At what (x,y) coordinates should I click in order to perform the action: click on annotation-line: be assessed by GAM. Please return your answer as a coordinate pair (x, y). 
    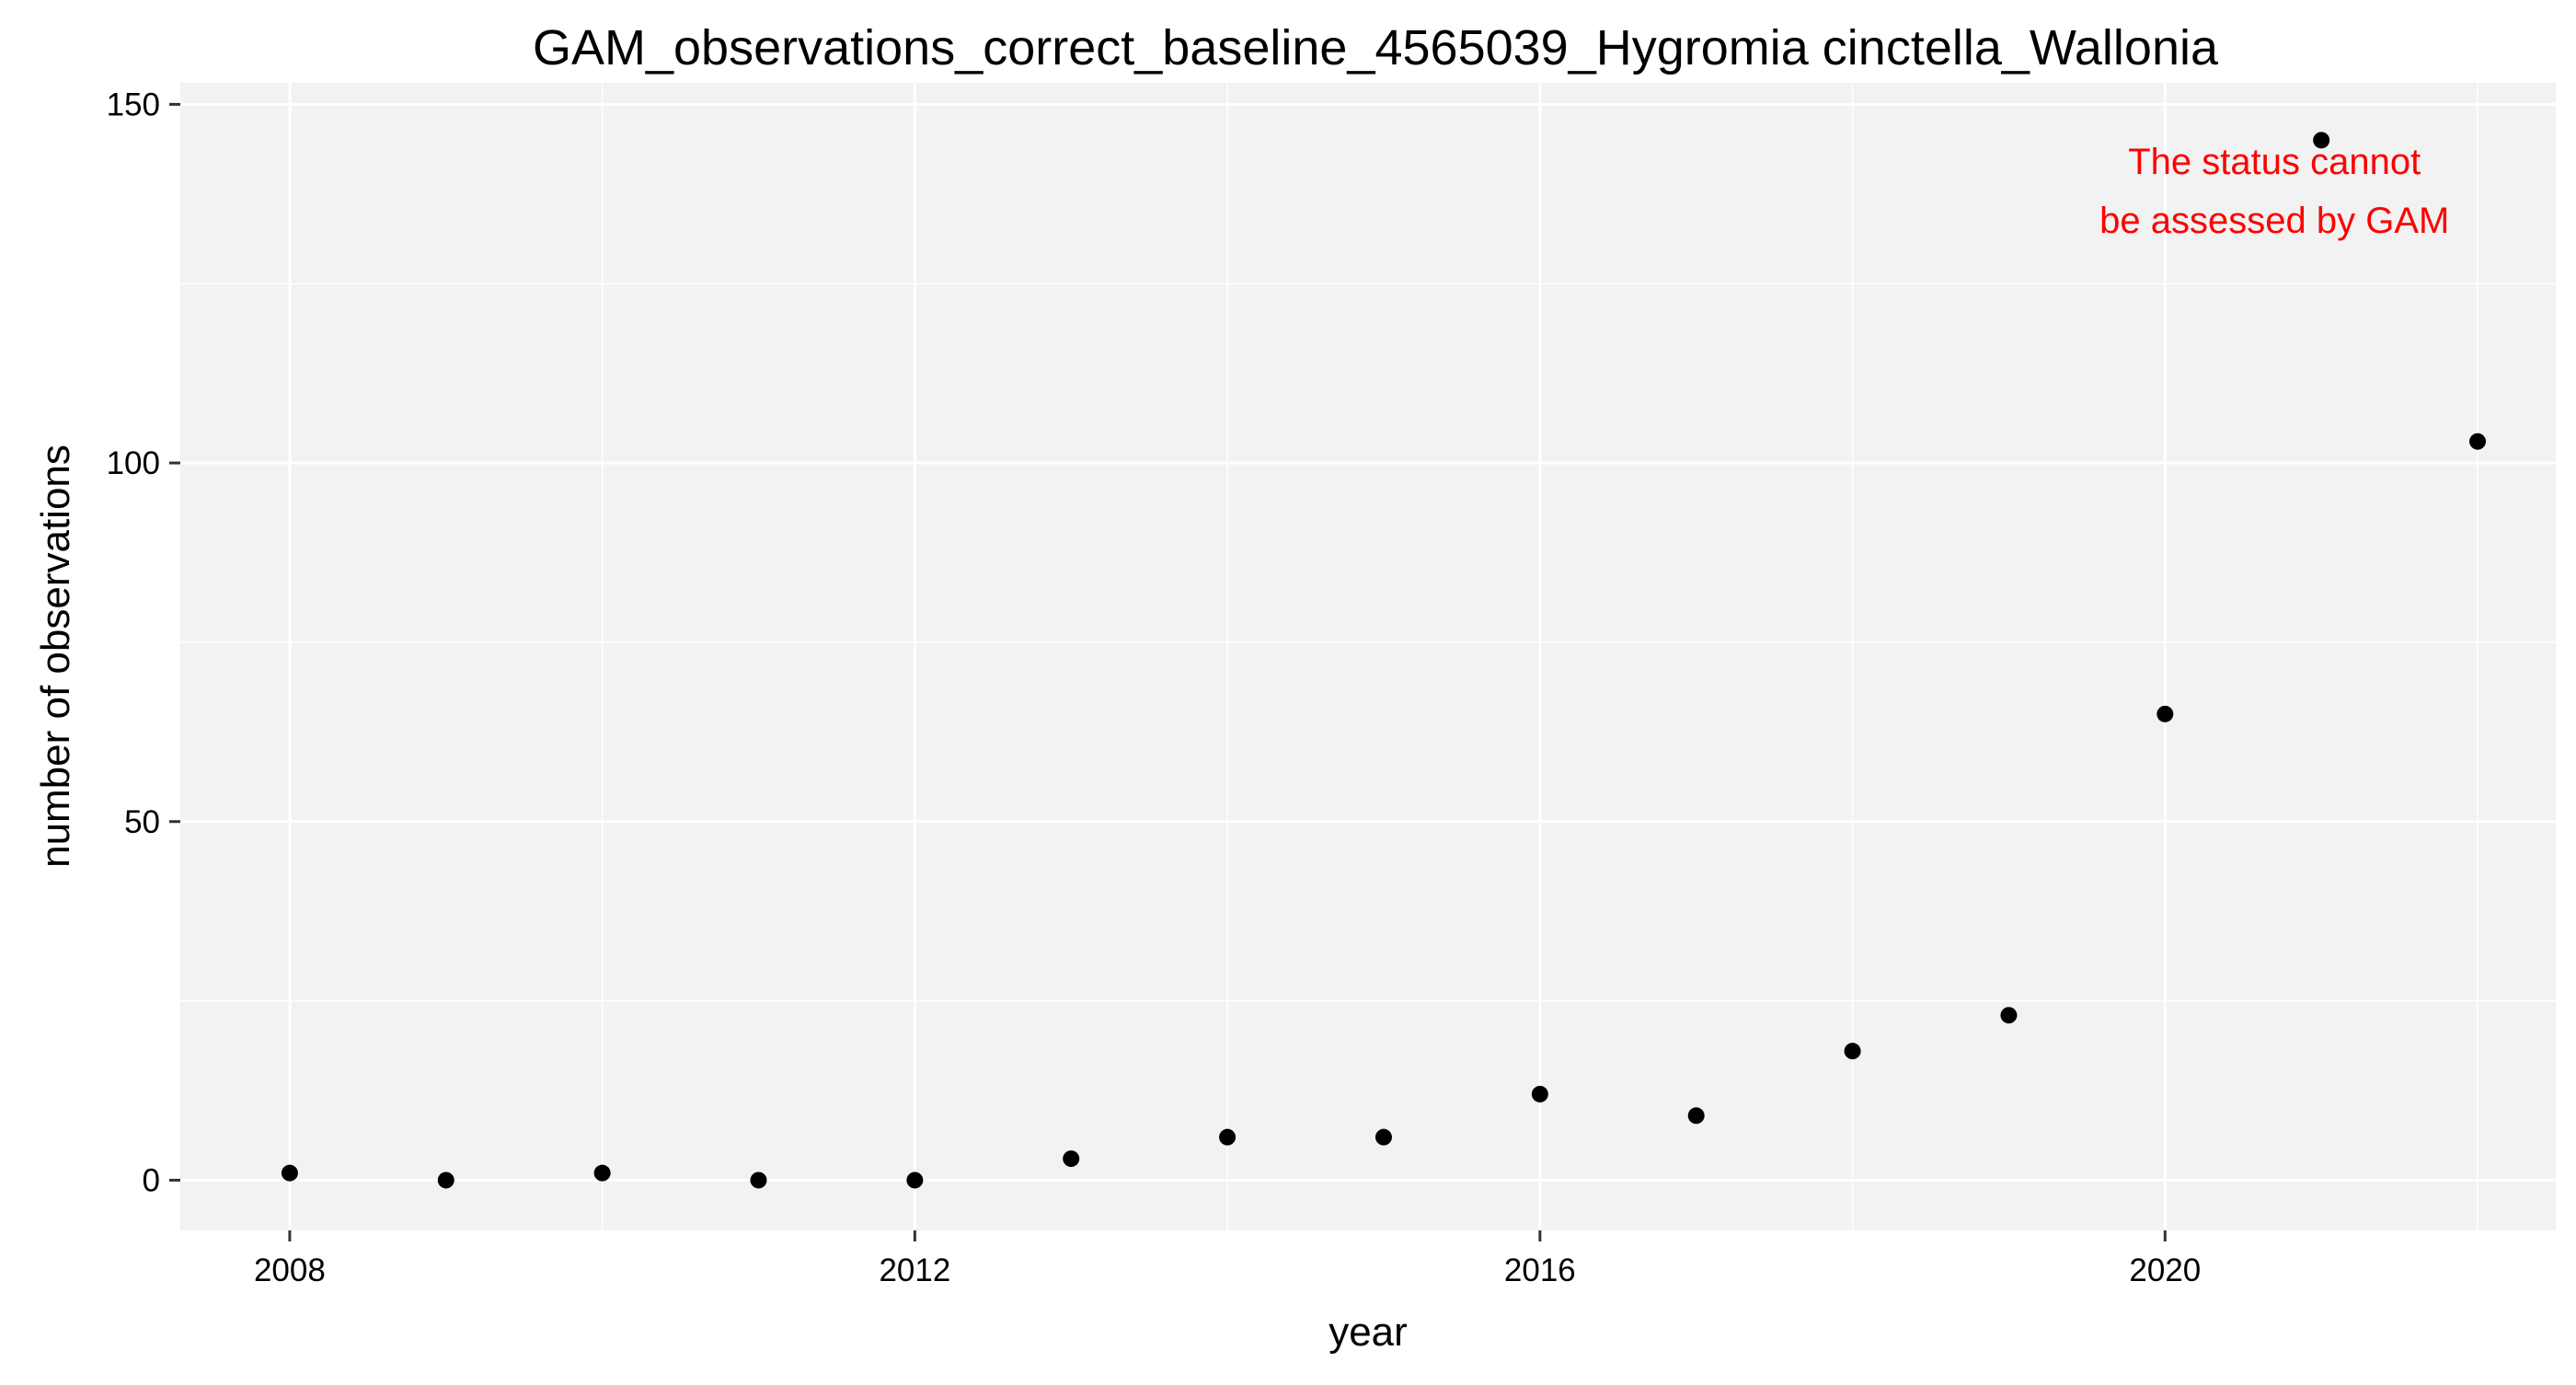
    Looking at the image, I should click on (2274, 221).